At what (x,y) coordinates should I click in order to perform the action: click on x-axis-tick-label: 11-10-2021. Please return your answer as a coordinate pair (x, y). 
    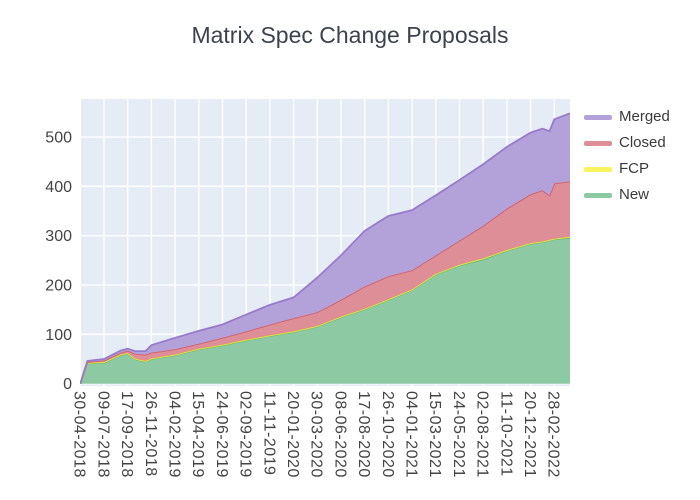
    Looking at the image, I should click on (505, 434).